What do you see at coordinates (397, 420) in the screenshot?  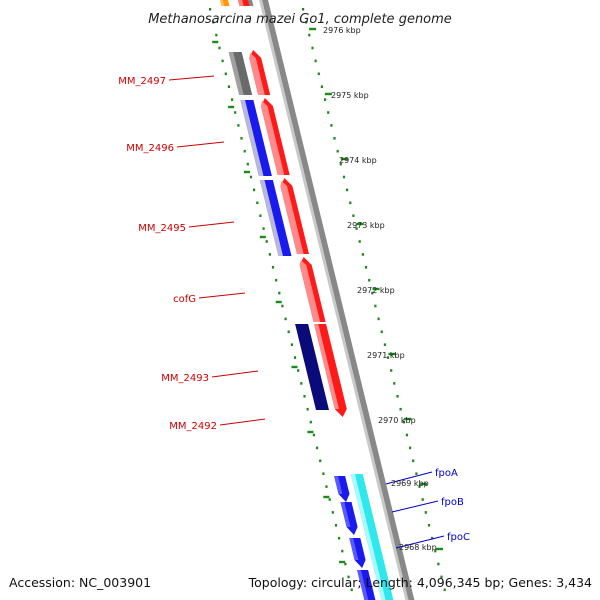 I see `scale-label: 2970 kbp` at bounding box center [397, 420].